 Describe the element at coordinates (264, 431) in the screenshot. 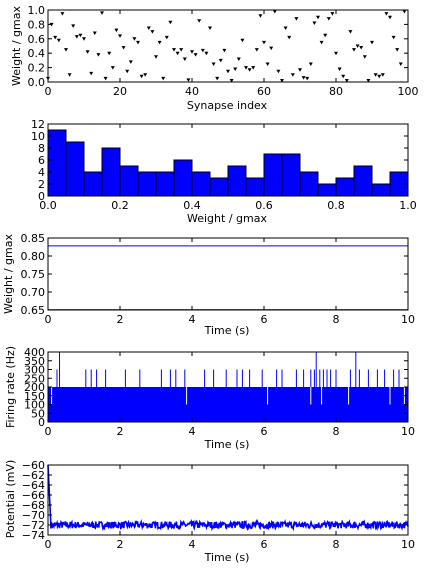

I see `x-tick-label: 6` at that location.